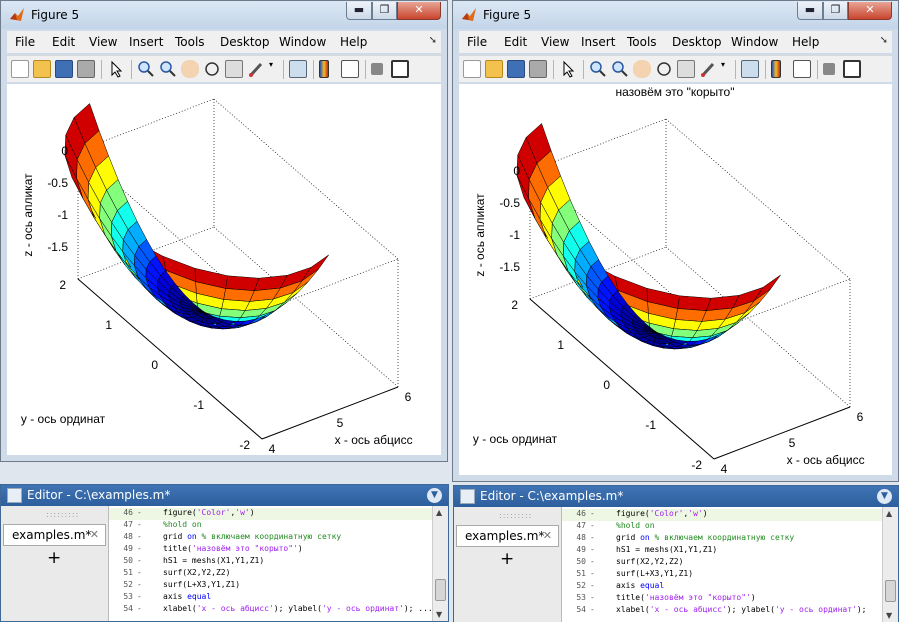  Describe the element at coordinates (350, 69) in the screenshot. I see `legend-icon` at that location.